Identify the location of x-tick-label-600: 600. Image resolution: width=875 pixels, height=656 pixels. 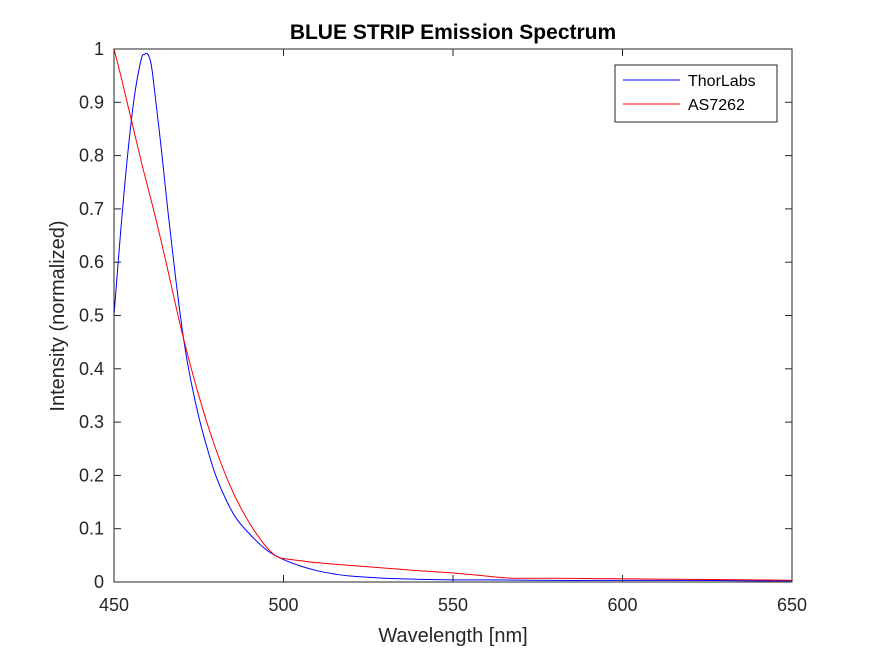
(622, 605).